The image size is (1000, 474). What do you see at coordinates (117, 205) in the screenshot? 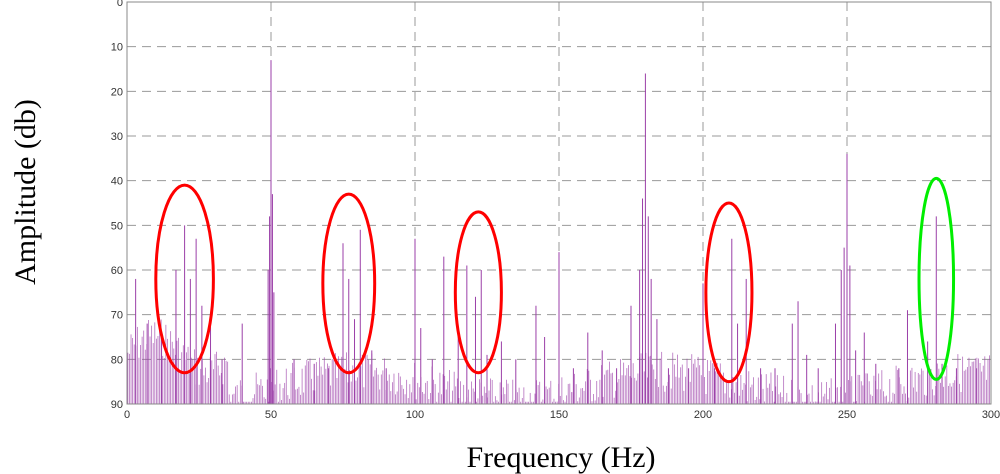
I see `y-tick-labels: 0 10 20 30 40 50 60 70 80 90` at bounding box center [117, 205].